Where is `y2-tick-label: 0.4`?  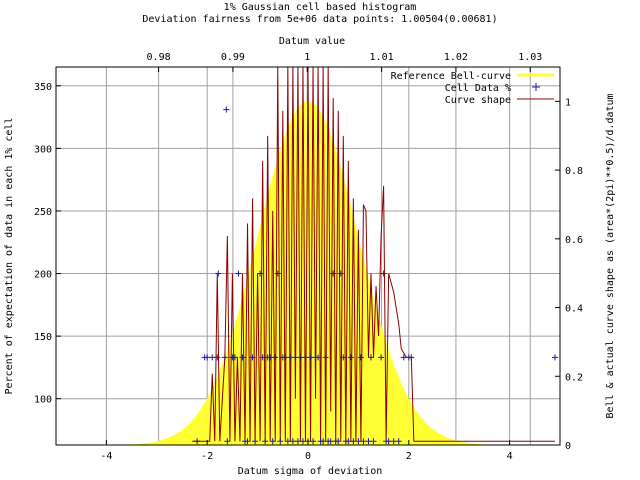 y2-tick-label: 0.4 is located at coordinates (574, 309).